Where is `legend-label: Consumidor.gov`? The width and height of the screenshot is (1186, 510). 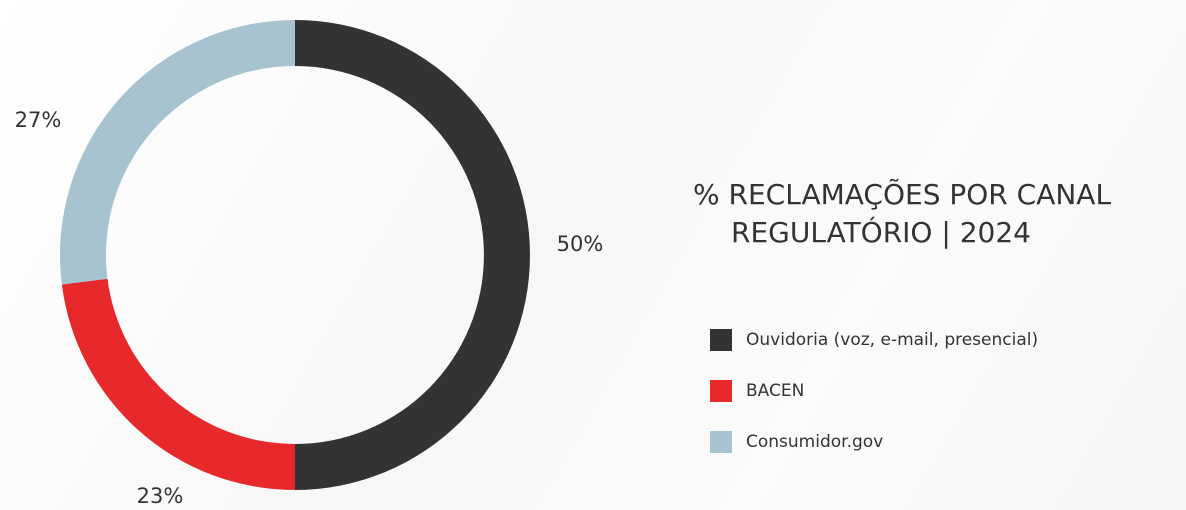 legend-label: Consumidor.gov is located at coordinates (815, 441).